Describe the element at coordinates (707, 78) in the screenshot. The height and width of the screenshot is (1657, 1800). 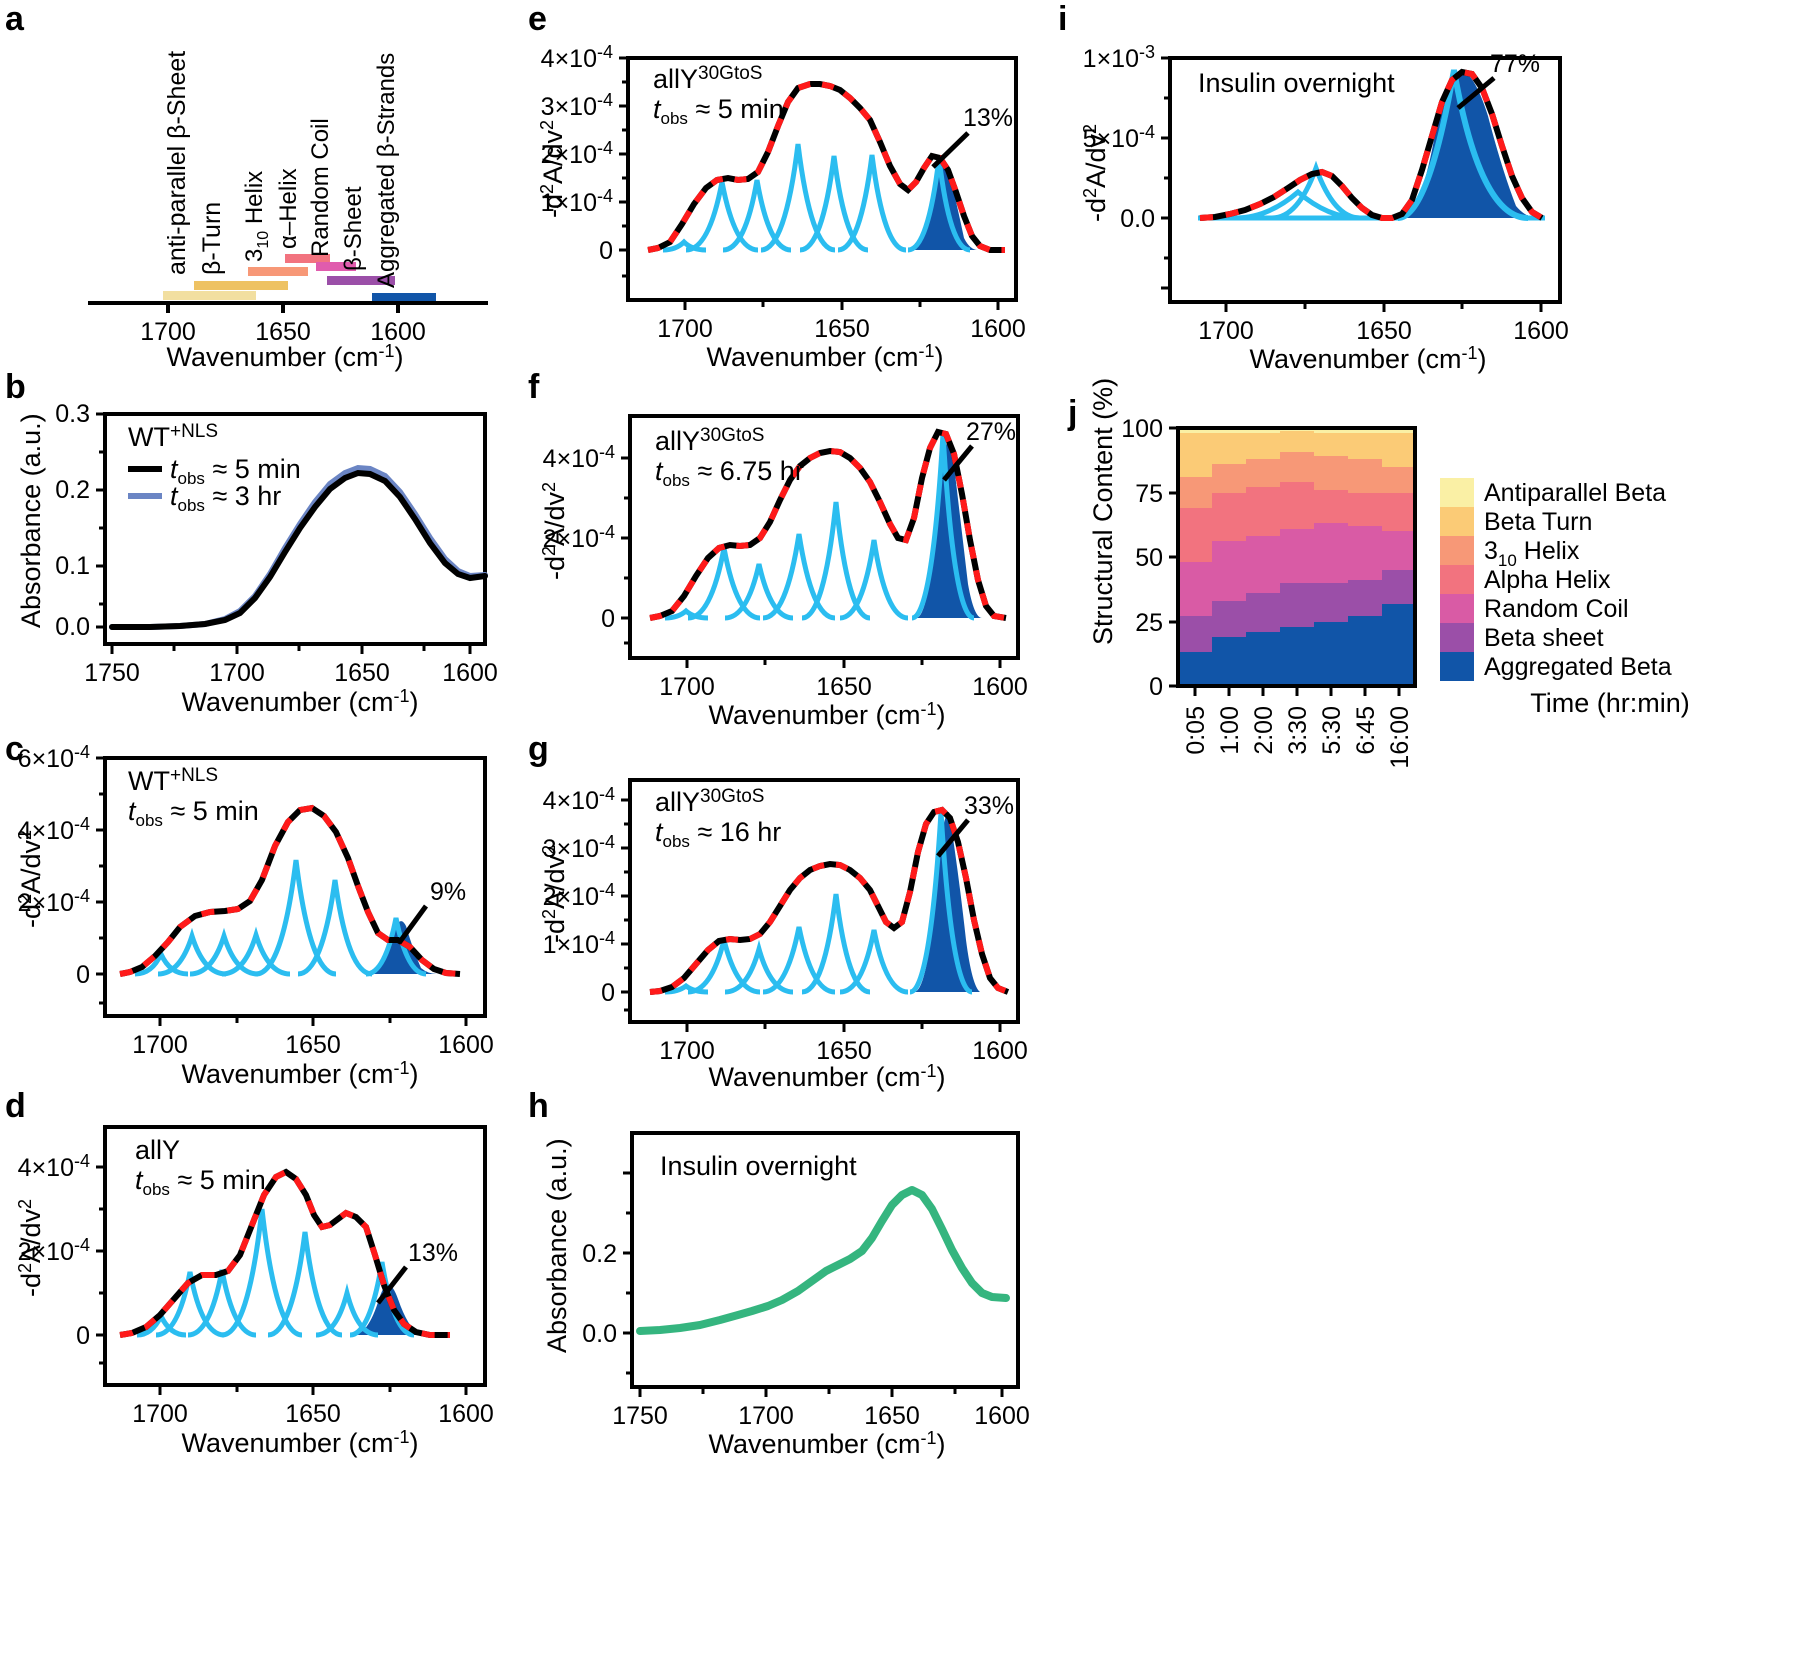
I see `panel-e-title: allY30GtoS` at that location.